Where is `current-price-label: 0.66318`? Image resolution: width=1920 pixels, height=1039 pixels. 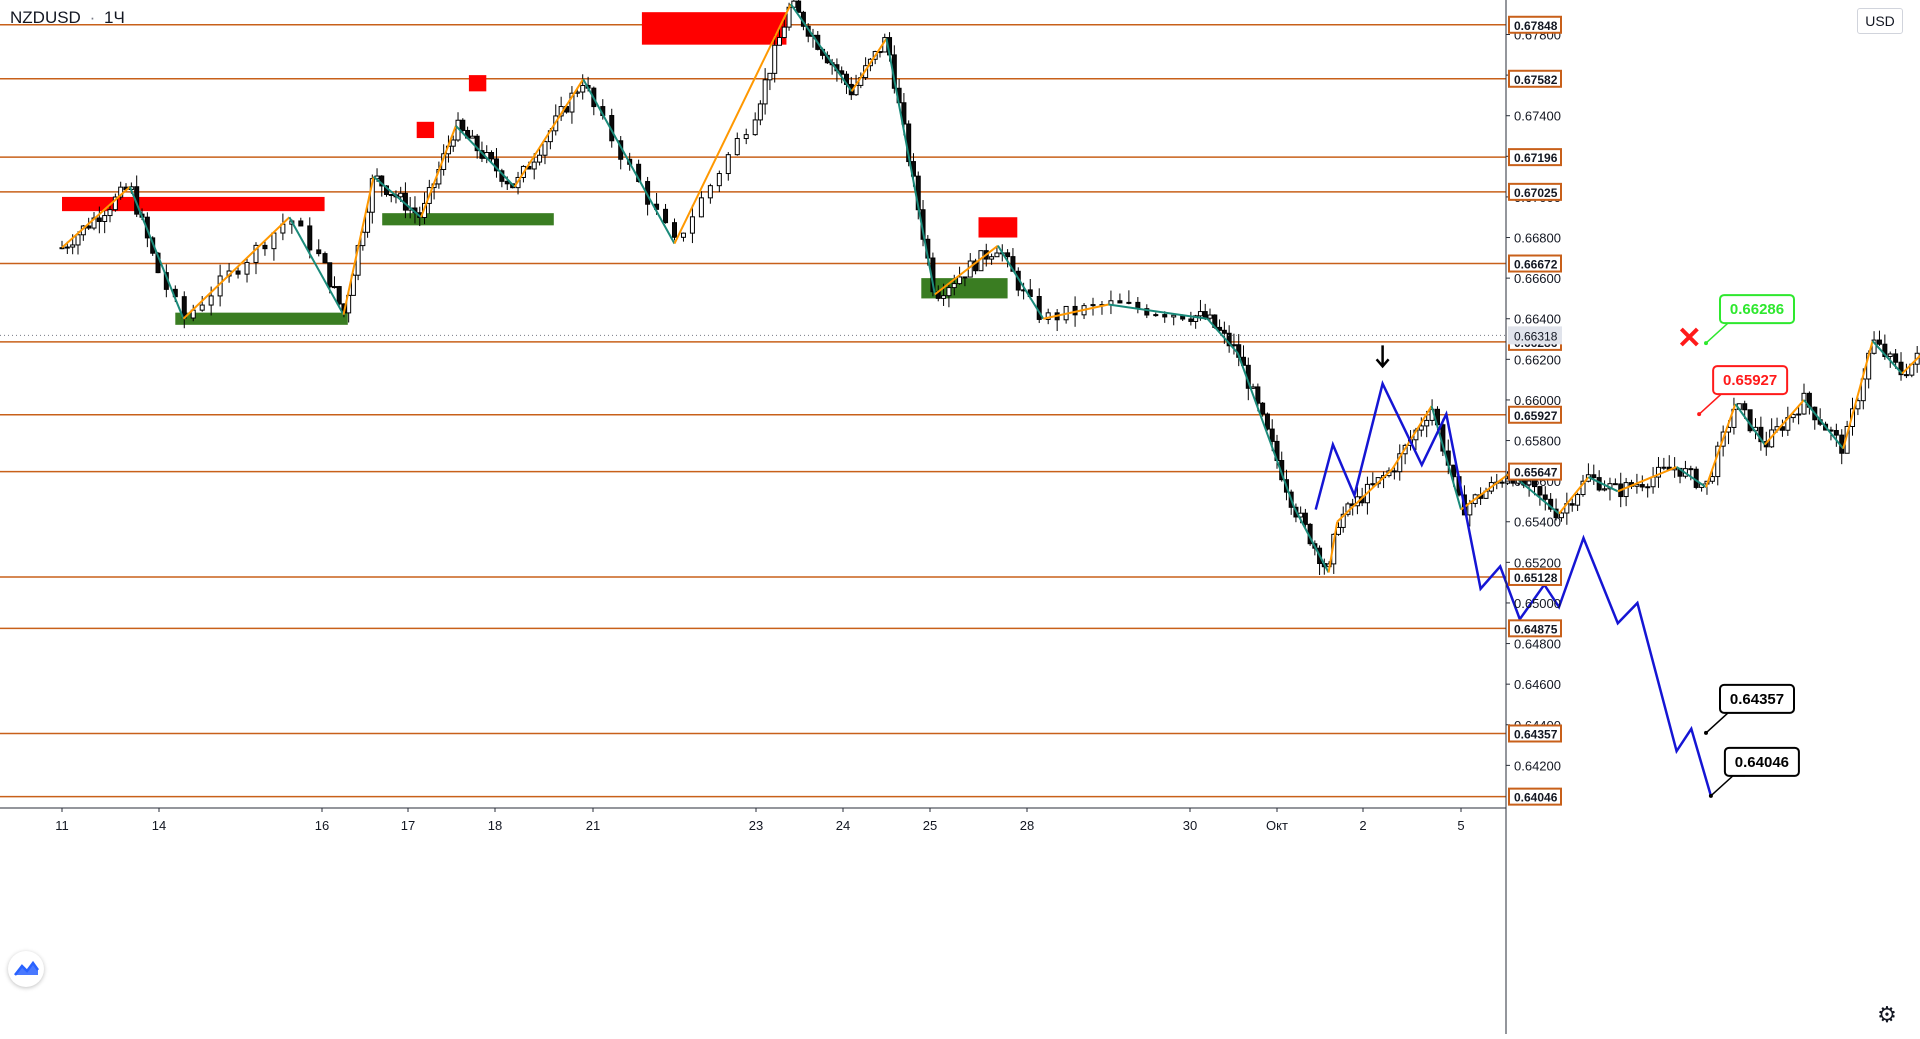 current-price-label: 0.66318 is located at coordinates (1536, 336).